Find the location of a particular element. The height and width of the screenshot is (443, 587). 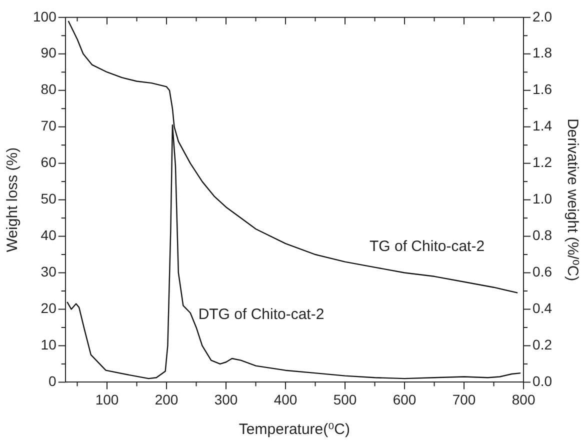

y-tick-label: 30 is located at coordinates (48, 272).